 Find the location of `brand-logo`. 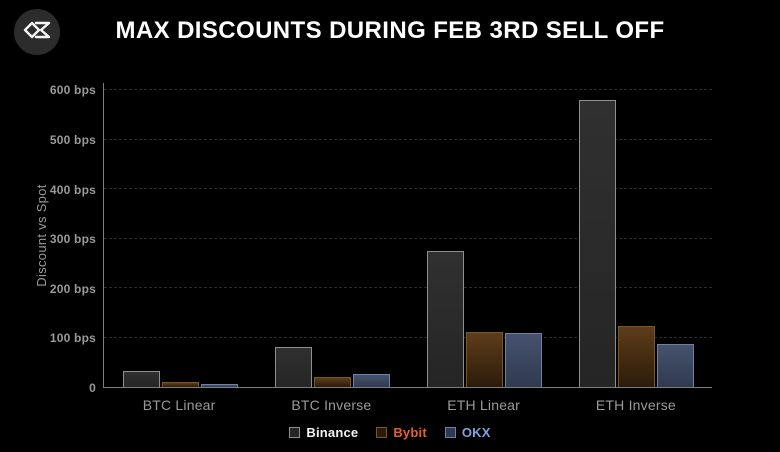

brand-logo is located at coordinates (37, 32).